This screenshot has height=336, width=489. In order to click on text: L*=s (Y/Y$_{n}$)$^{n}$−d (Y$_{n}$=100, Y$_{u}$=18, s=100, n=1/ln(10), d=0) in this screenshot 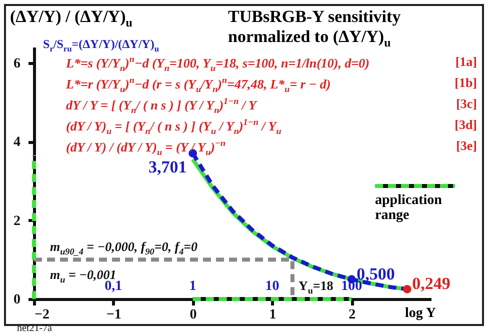, I will do `click(218, 63)`.